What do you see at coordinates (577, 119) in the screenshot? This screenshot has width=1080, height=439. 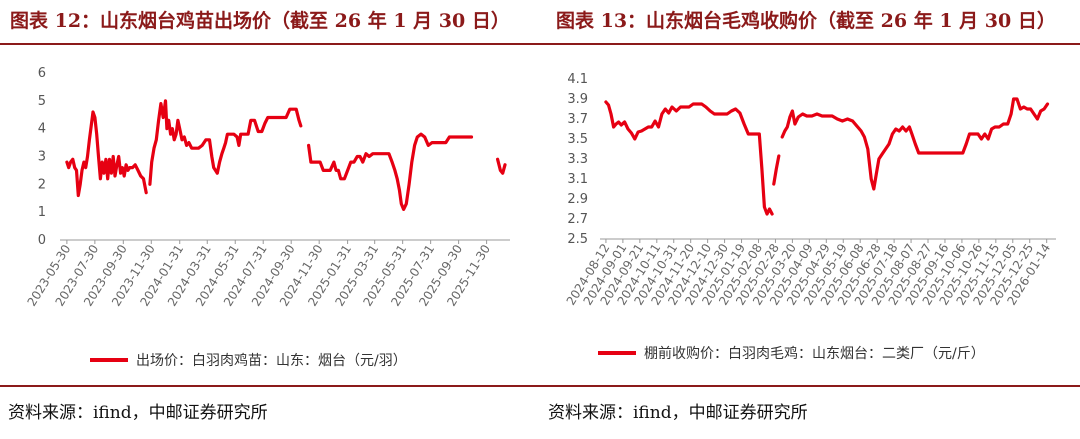 I see `y-tick-label: 3.7` at bounding box center [577, 119].